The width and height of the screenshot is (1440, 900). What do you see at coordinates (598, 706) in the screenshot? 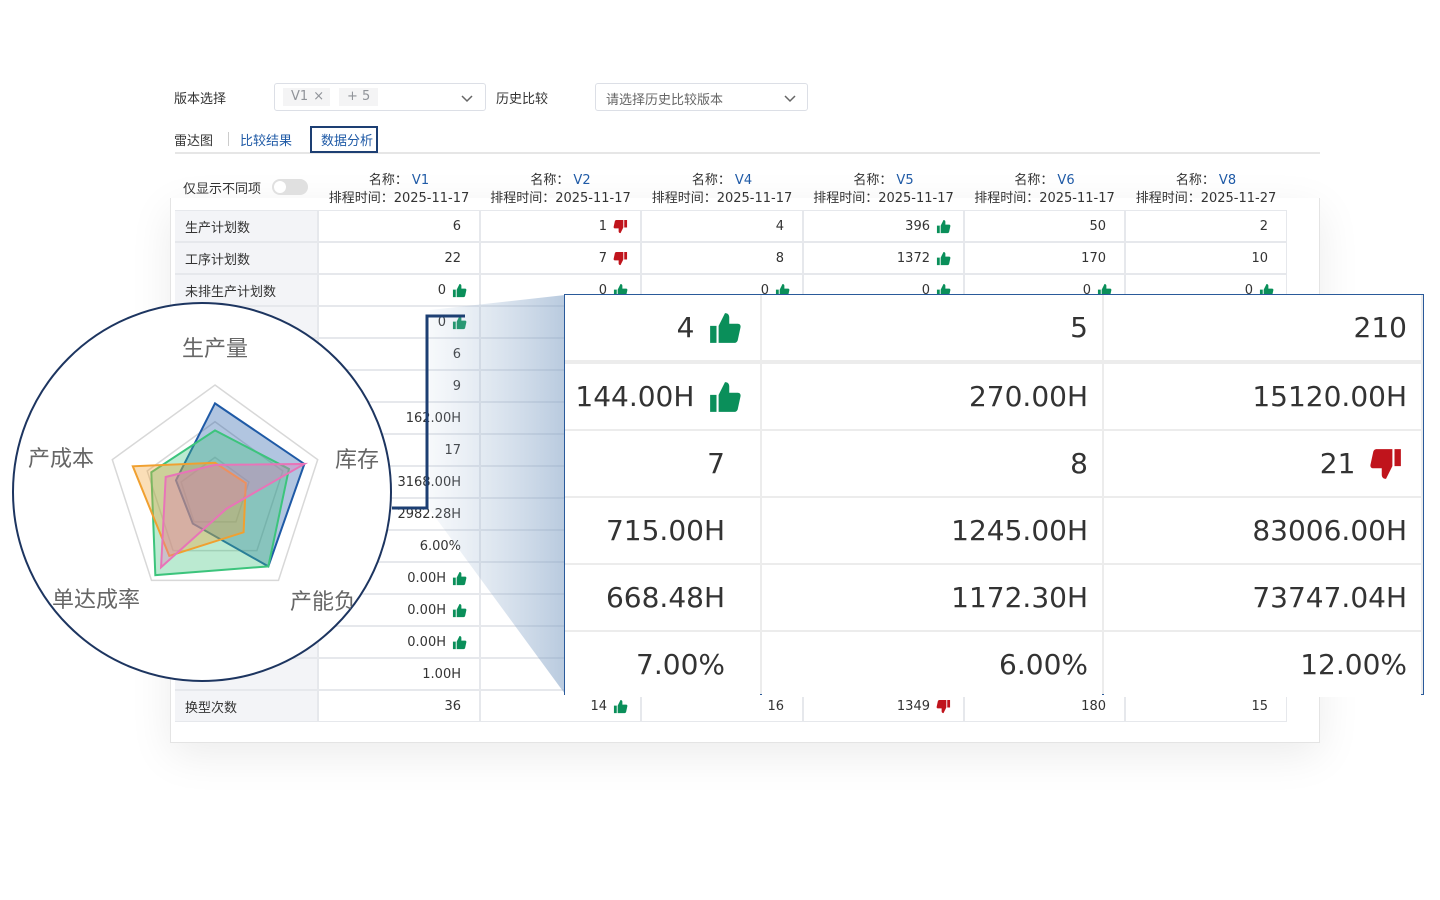
I see `cell-value: 14` at bounding box center [598, 706].